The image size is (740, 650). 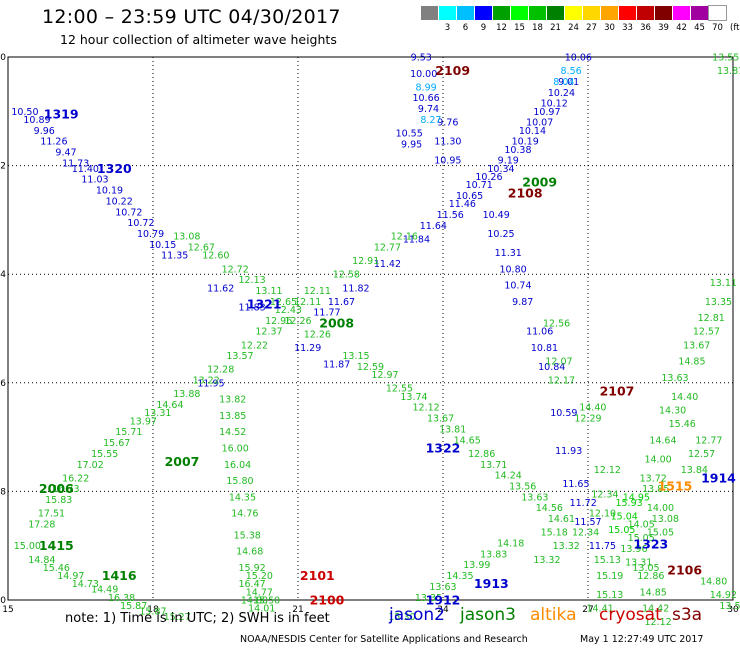 What do you see at coordinates (642, 639) in the screenshot?
I see `generated-timestamp: May 1 12:27:49 UTC 2017` at bounding box center [642, 639].